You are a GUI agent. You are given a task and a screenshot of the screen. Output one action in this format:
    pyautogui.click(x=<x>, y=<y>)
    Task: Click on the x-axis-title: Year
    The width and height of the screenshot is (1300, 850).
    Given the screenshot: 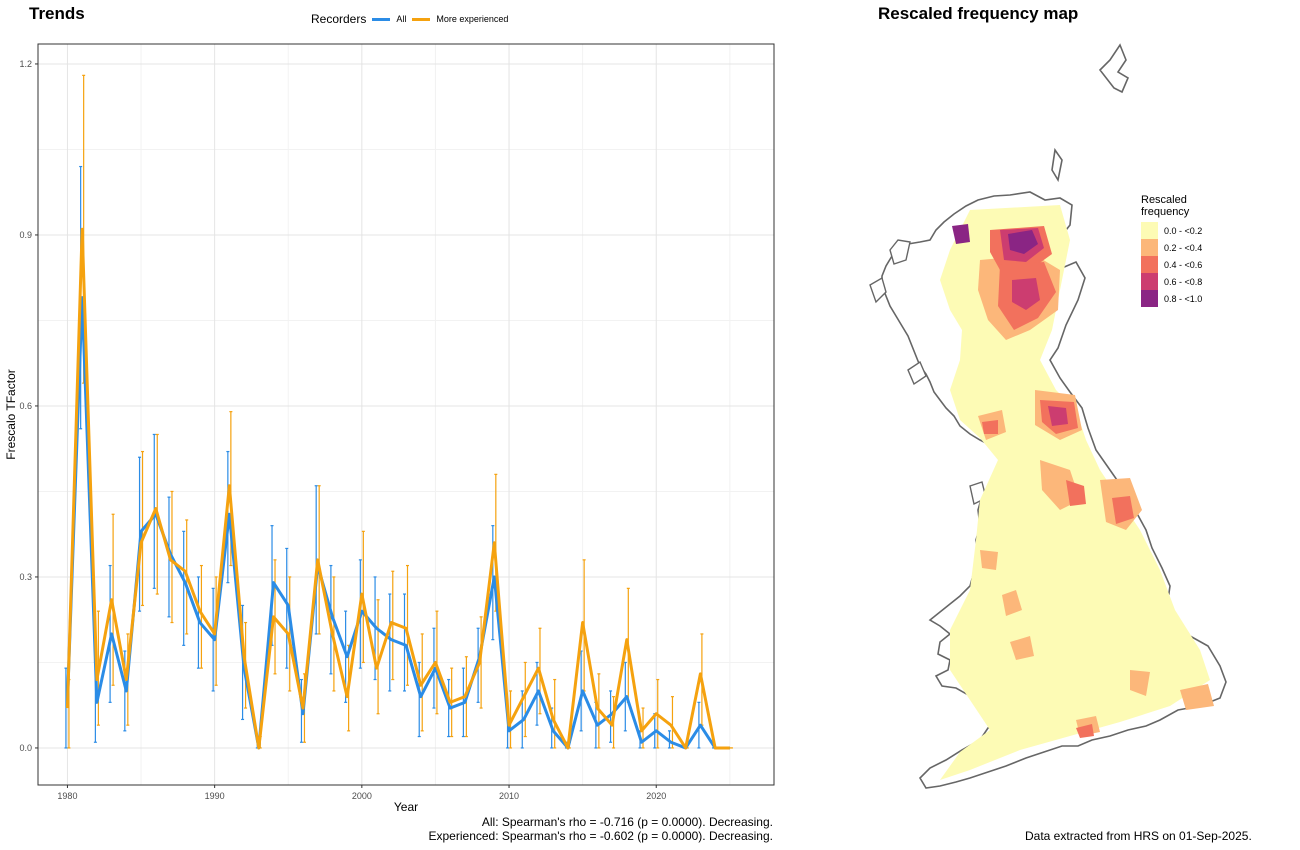 What is the action you would take?
    pyautogui.click(x=406, y=807)
    